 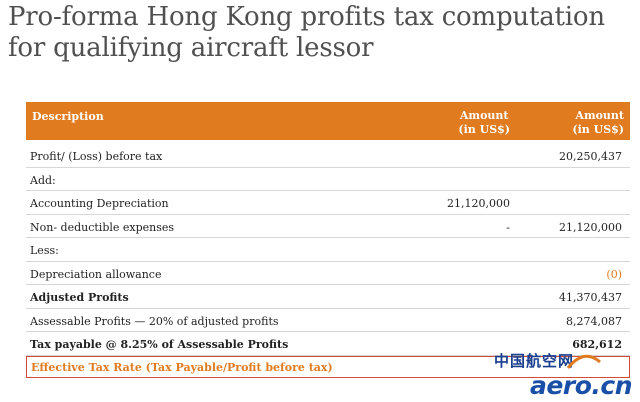 I want to click on header-description: Description, so click(x=68, y=116).